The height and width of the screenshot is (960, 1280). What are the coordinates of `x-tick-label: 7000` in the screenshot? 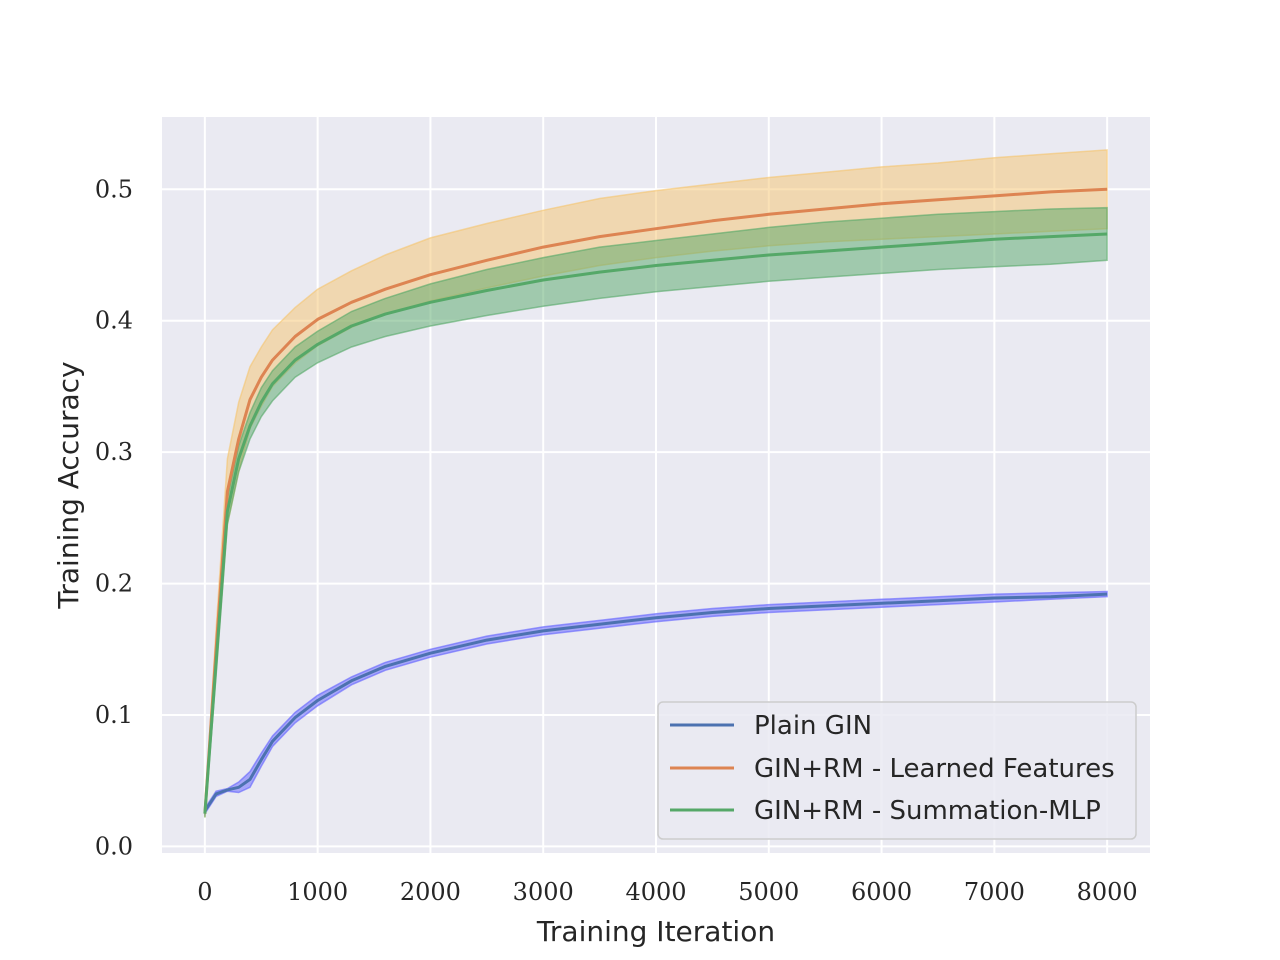 It's located at (994, 892).